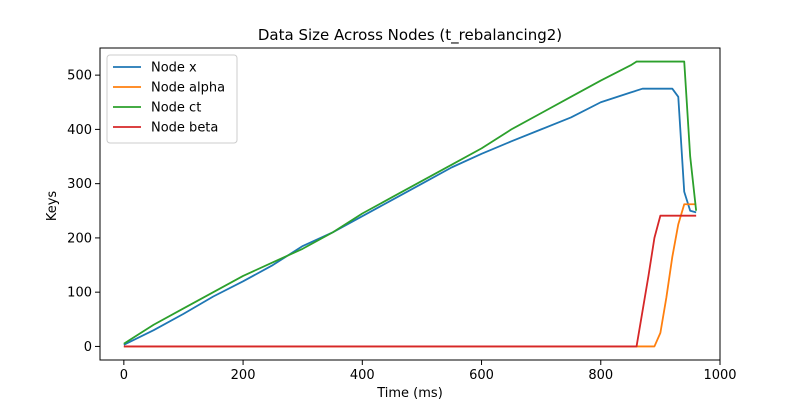 The image size is (800, 400). I want to click on legend-entry: Node x, so click(174, 68).